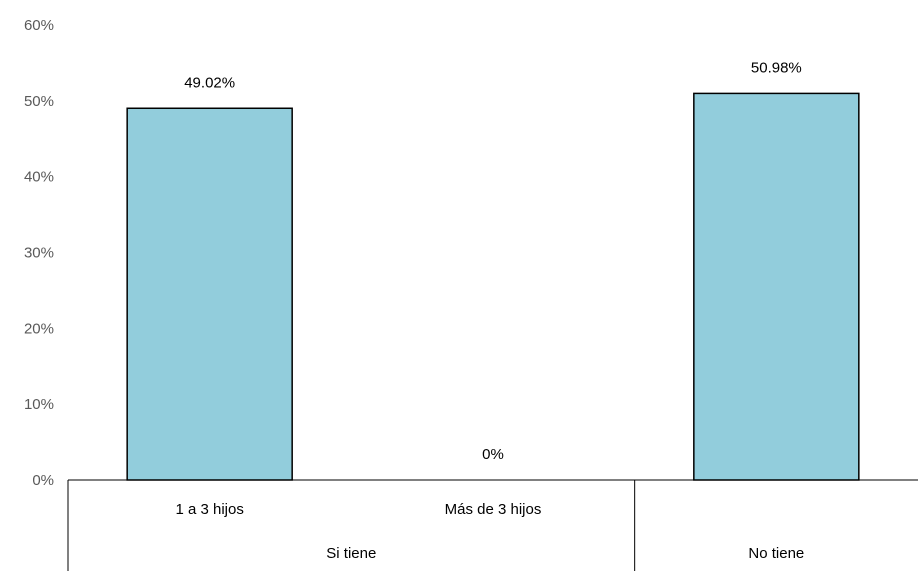 Image resolution: width=918 pixels, height=571 pixels. What do you see at coordinates (492, 525) in the screenshot?
I see `x-axis` at bounding box center [492, 525].